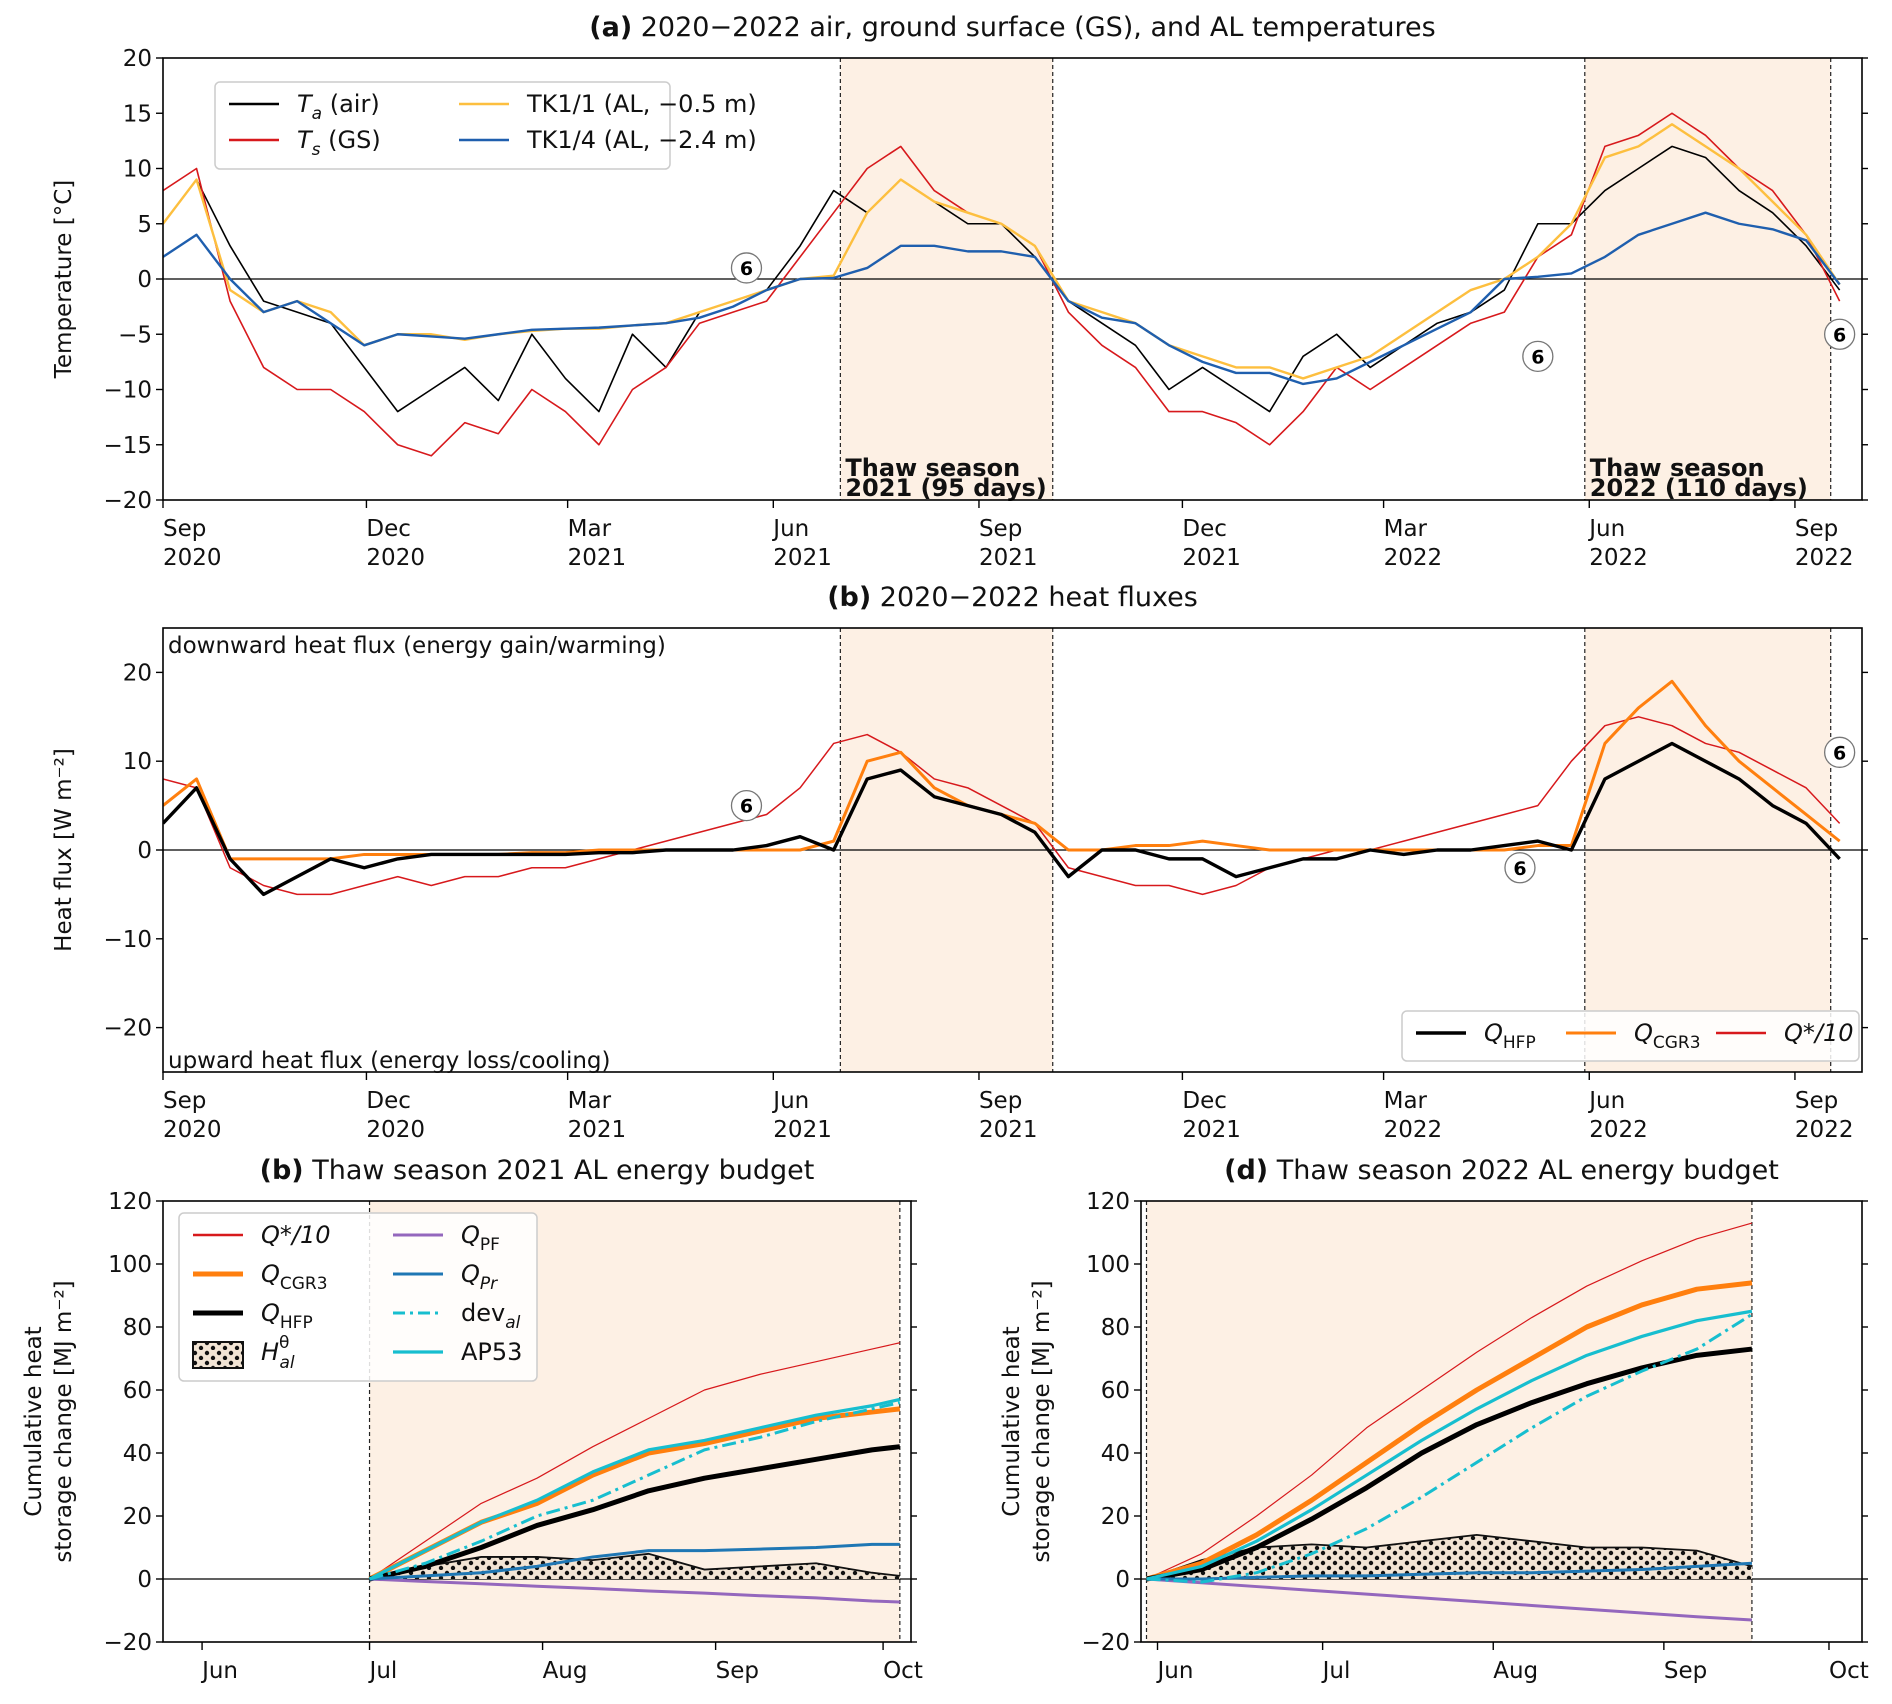  What do you see at coordinates (491, 1316) in the screenshot?
I see `legend-label: deval` at bounding box center [491, 1316].